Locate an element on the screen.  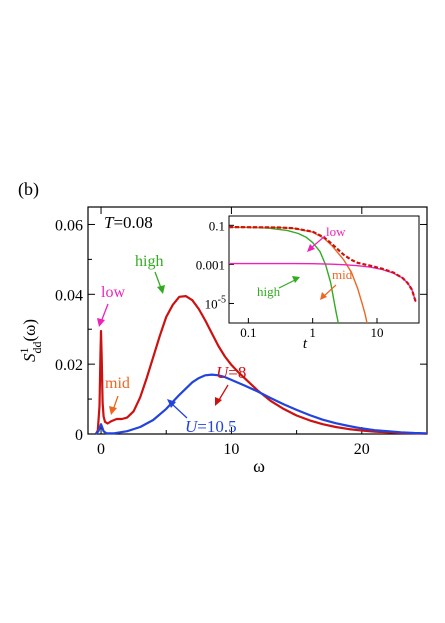
u8-label: U=8 is located at coordinates (231, 372).